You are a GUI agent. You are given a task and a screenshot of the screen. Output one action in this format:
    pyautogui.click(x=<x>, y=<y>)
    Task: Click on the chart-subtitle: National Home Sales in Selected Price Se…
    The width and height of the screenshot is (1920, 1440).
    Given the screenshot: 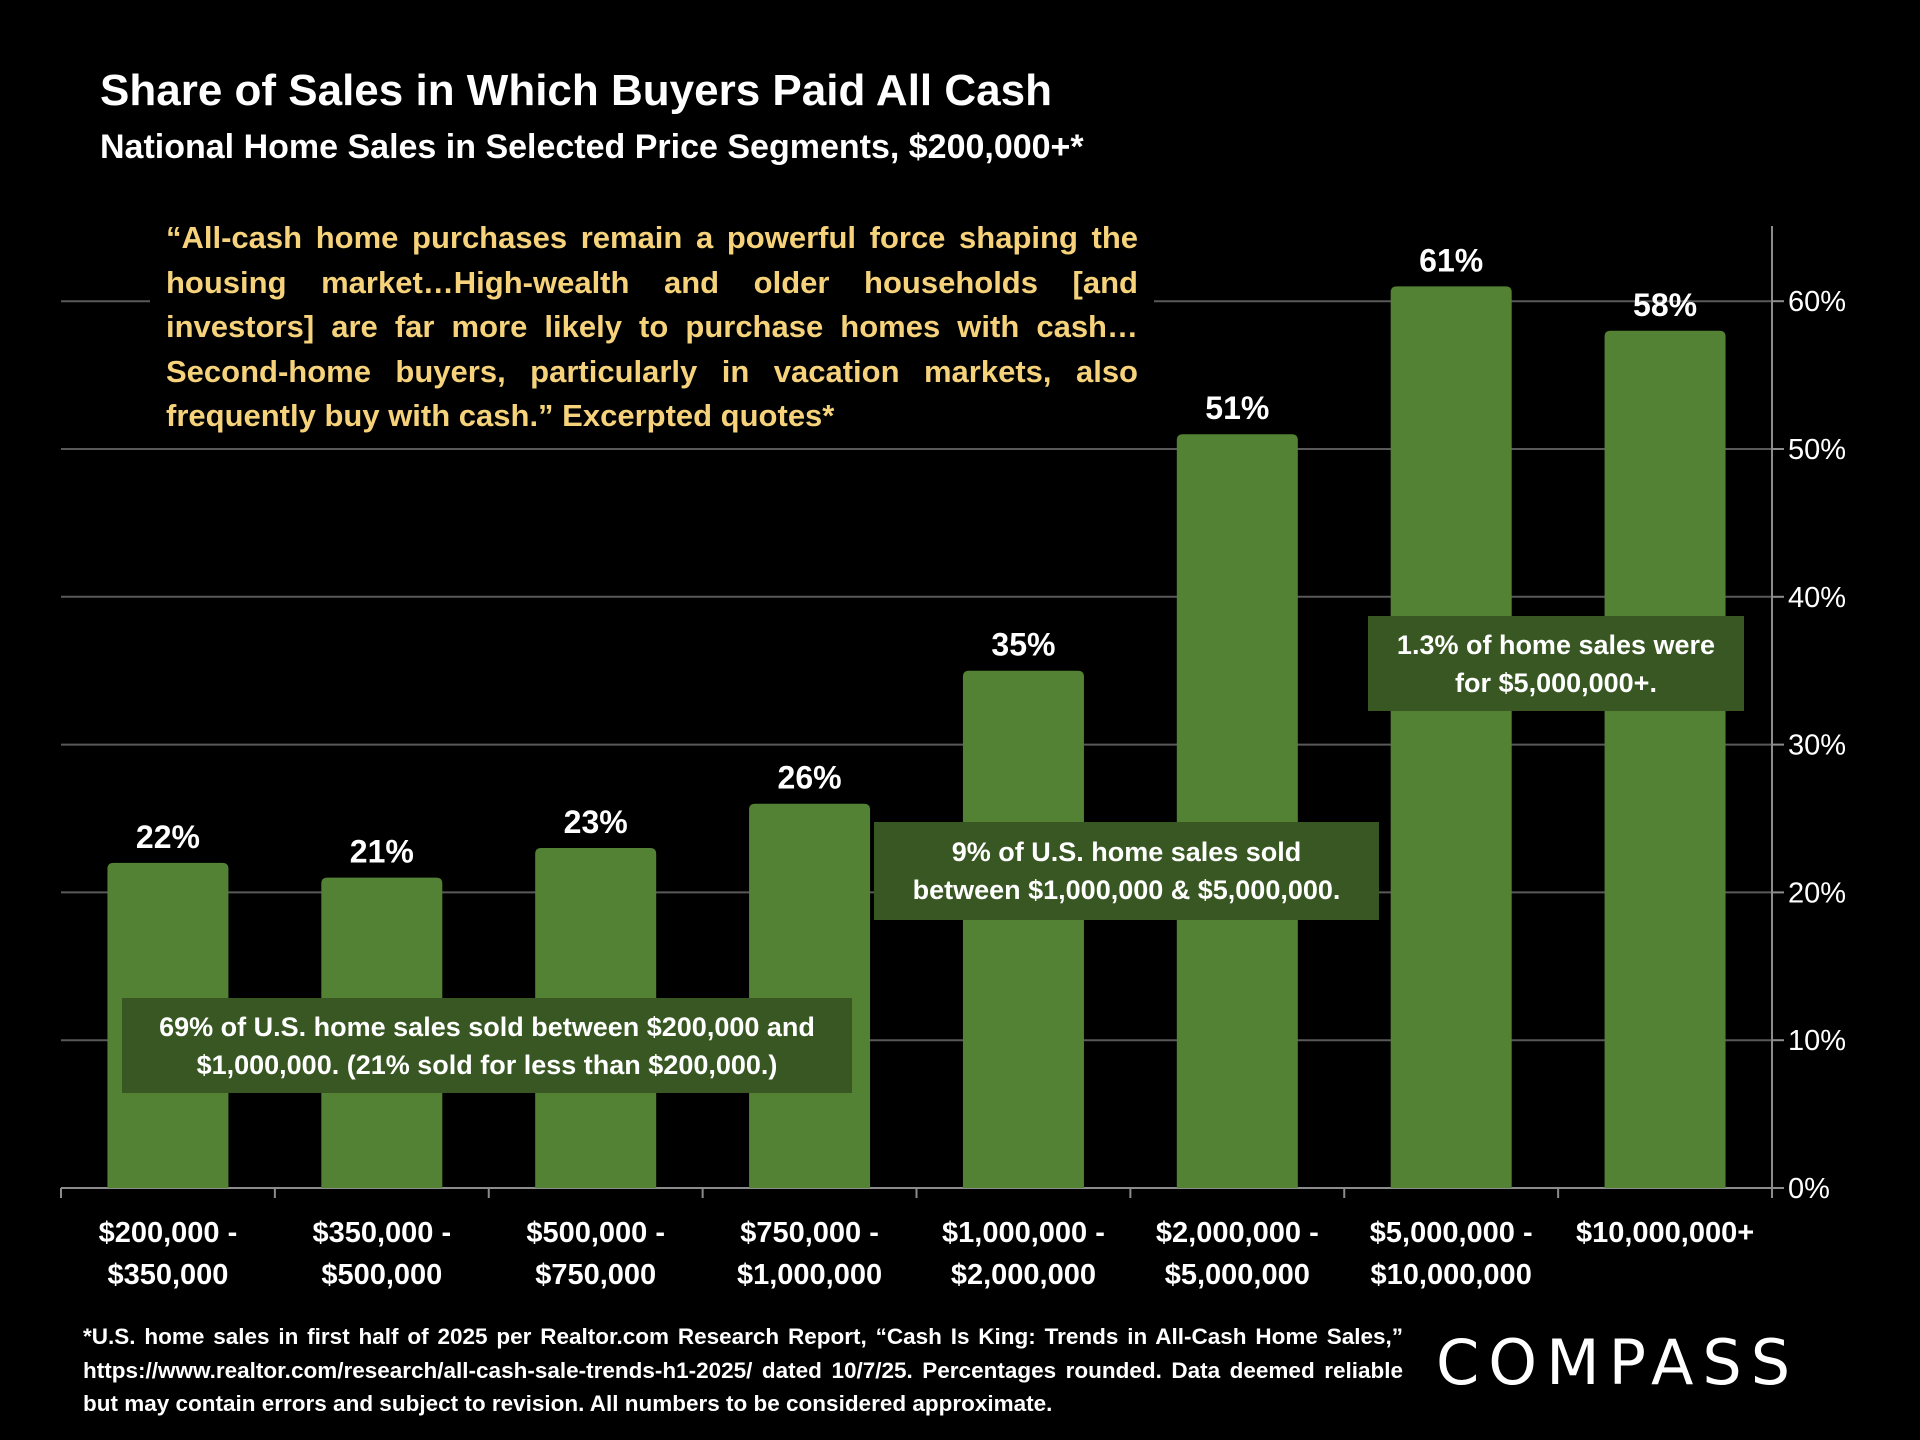 What is the action you would take?
    pyautogui.click(x=592, y=147)
    